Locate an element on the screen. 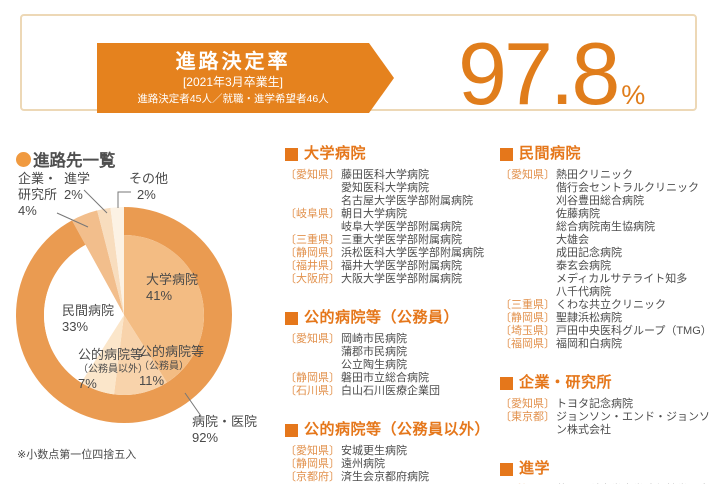  career-donut-chart is located at coordinates (123, 306).